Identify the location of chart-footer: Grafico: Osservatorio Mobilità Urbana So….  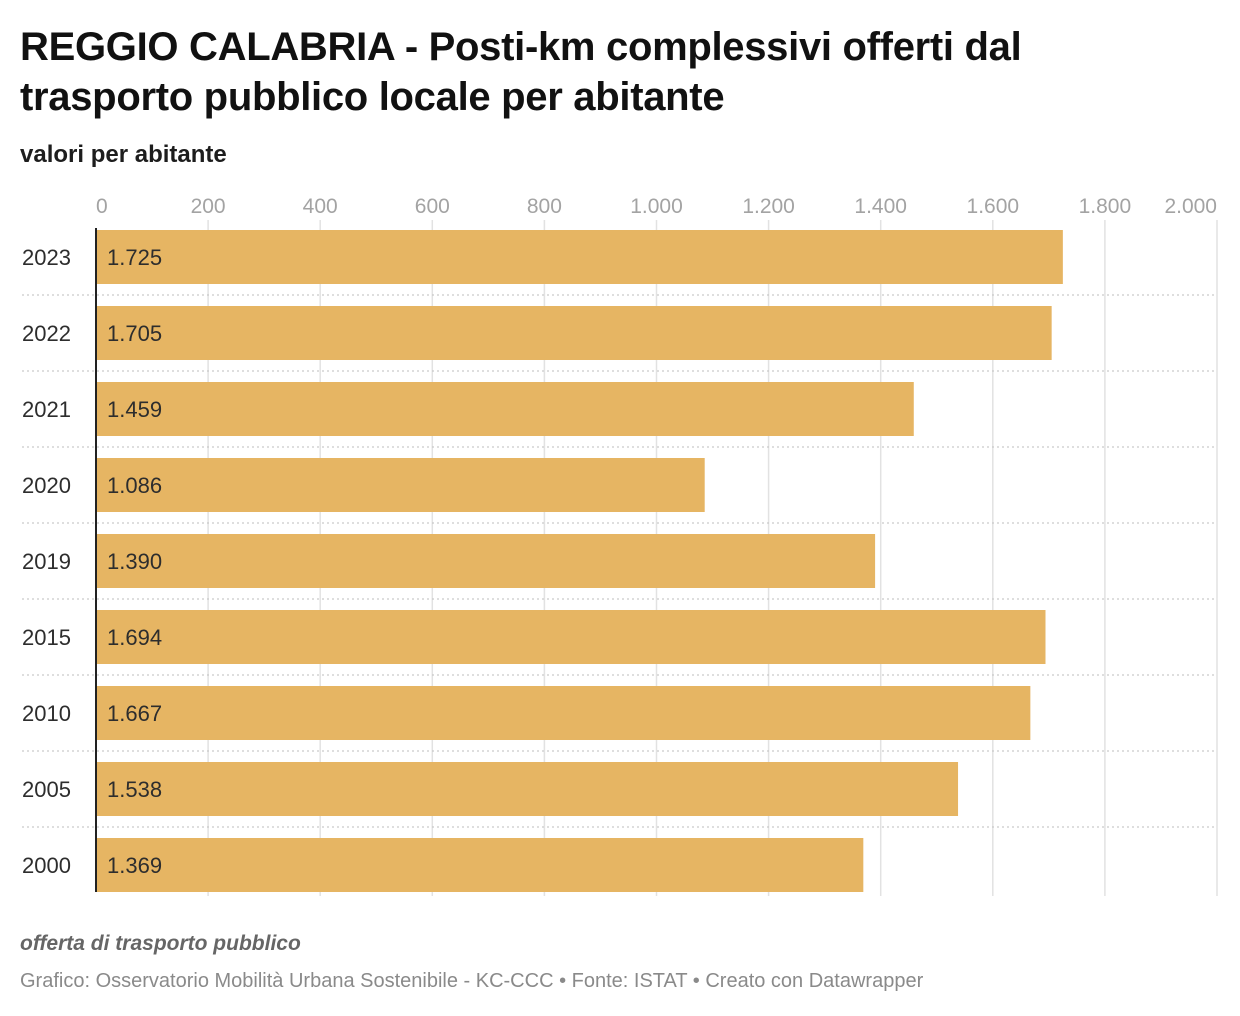
(472, 981).